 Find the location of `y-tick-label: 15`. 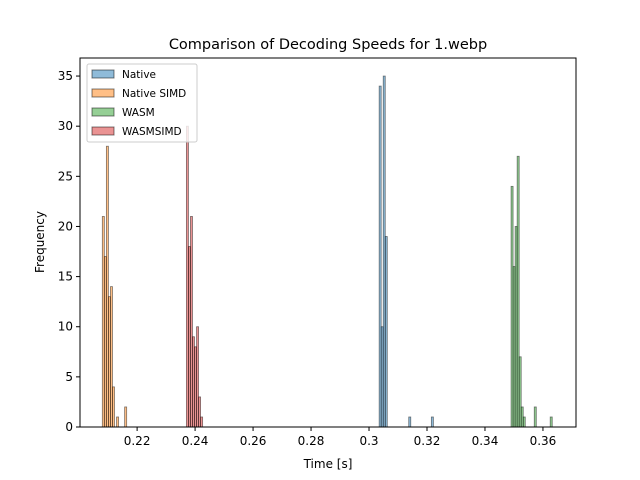

y-tick-label: 15 is located at coordinates (65, 277).